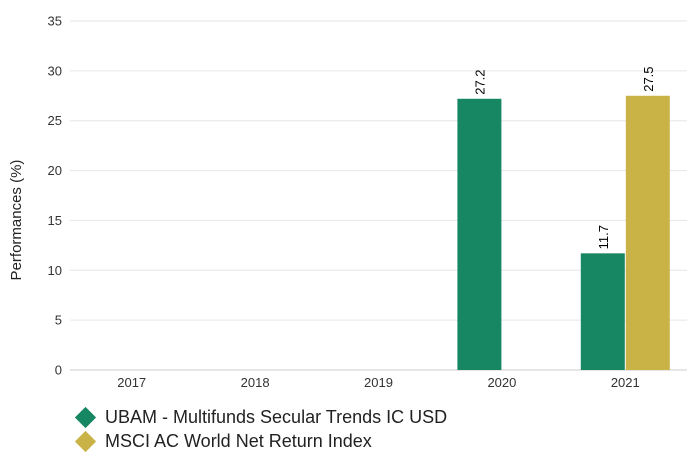 This screenshot has height=455, width=687. I want to click on legend-item-msci: MSCI AC World Net Return Index, so click(260, 441).